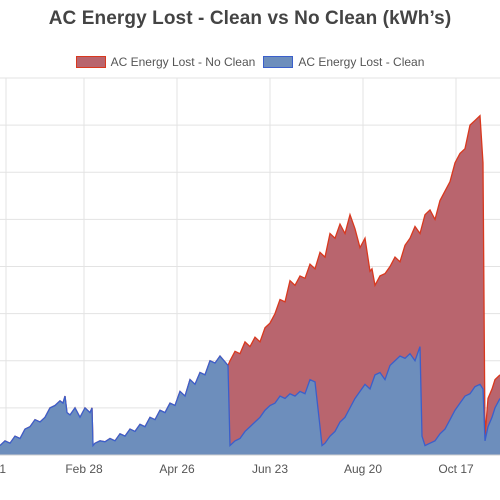  Describe the element at coordinates (84, 469) in the screenshot. I see `x-tick-label: Feb 28` at that location.